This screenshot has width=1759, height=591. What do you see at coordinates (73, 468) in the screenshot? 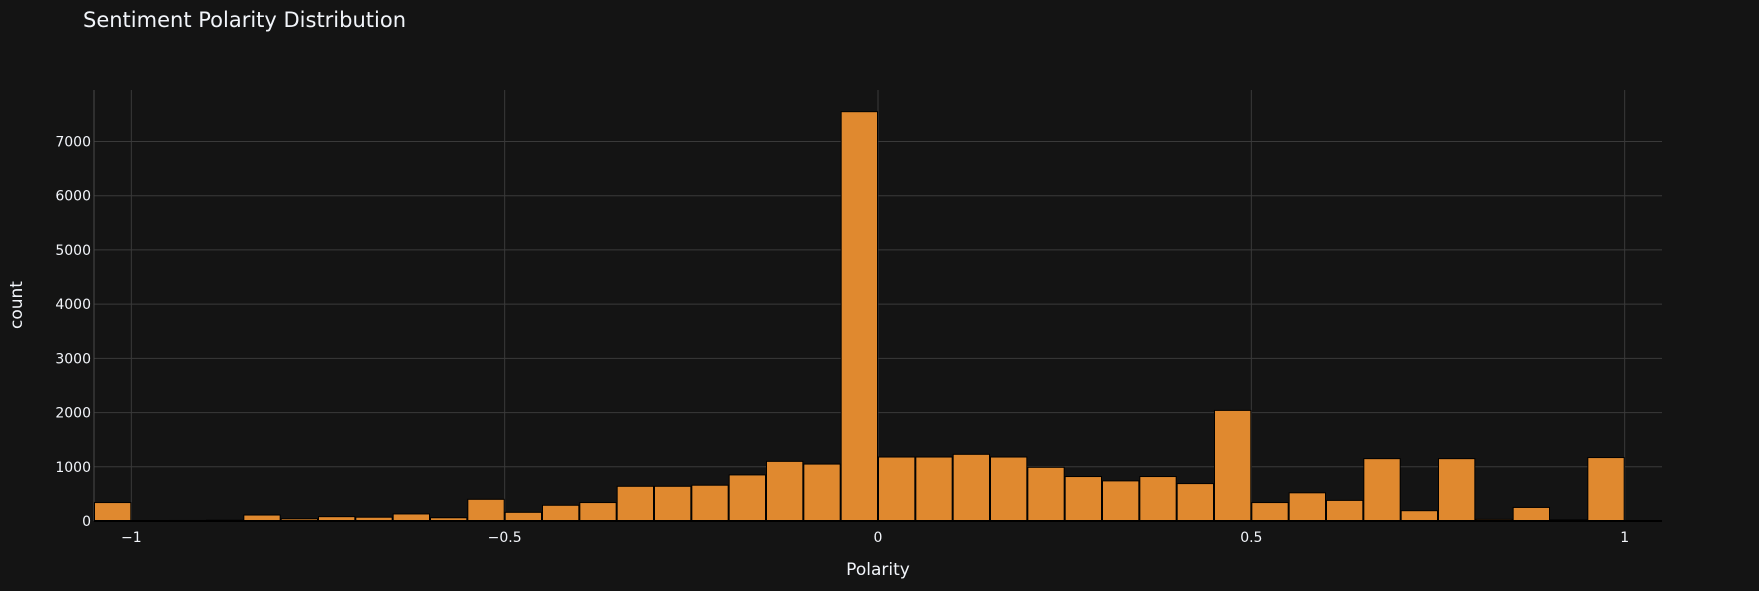
I see `y-tick-label: 1000` at bounding box center [73, 468].